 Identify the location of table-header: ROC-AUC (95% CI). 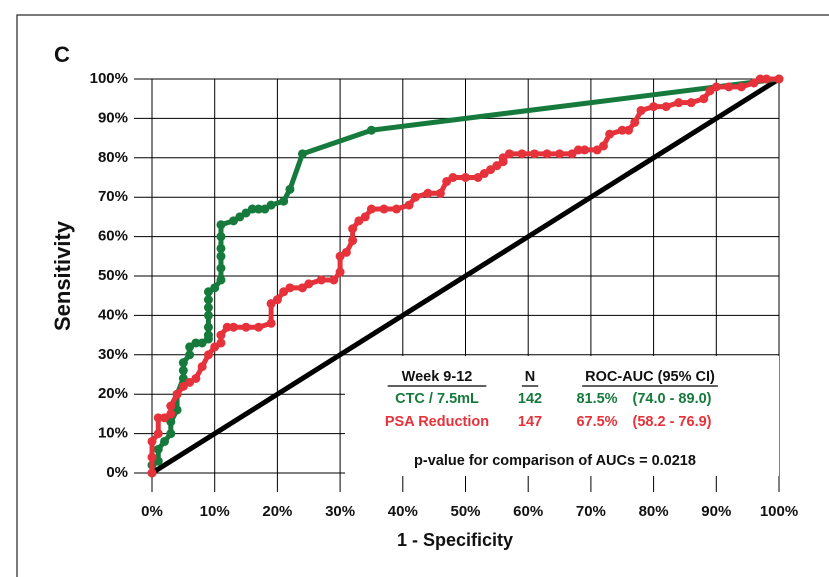
(650, 377).